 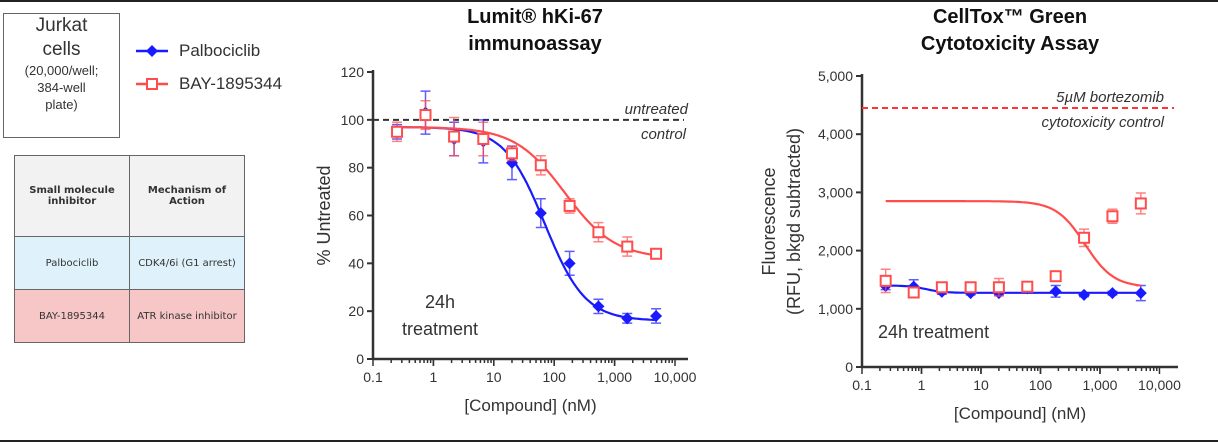 What do you see at coordinates (535, 17) in the screenshot?
I see `title-line: Lumit® hKi-67` at bounding box center [535, 17].